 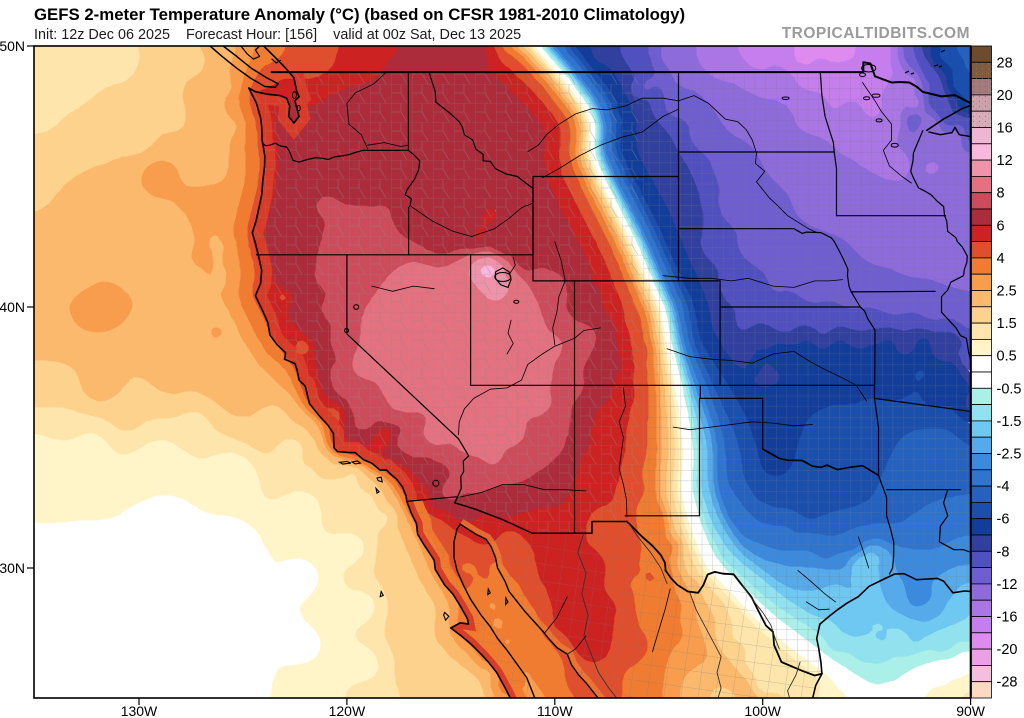 What do you see at coordinates (1001, 194) in the screenshot?
I see `svg-text: 8` at bounding box center [1001, 194].